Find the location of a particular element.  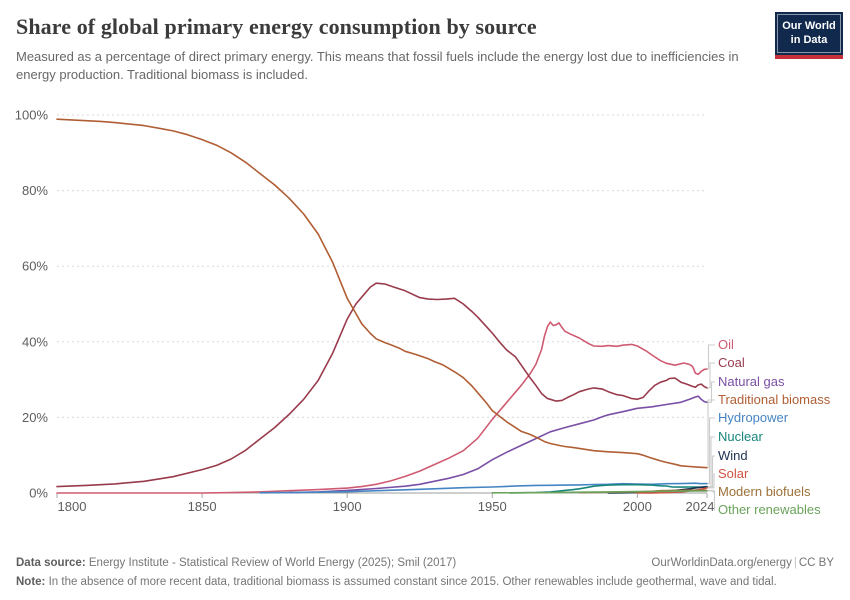

y-tick-label: 40% is located at coordinates (35, 341).